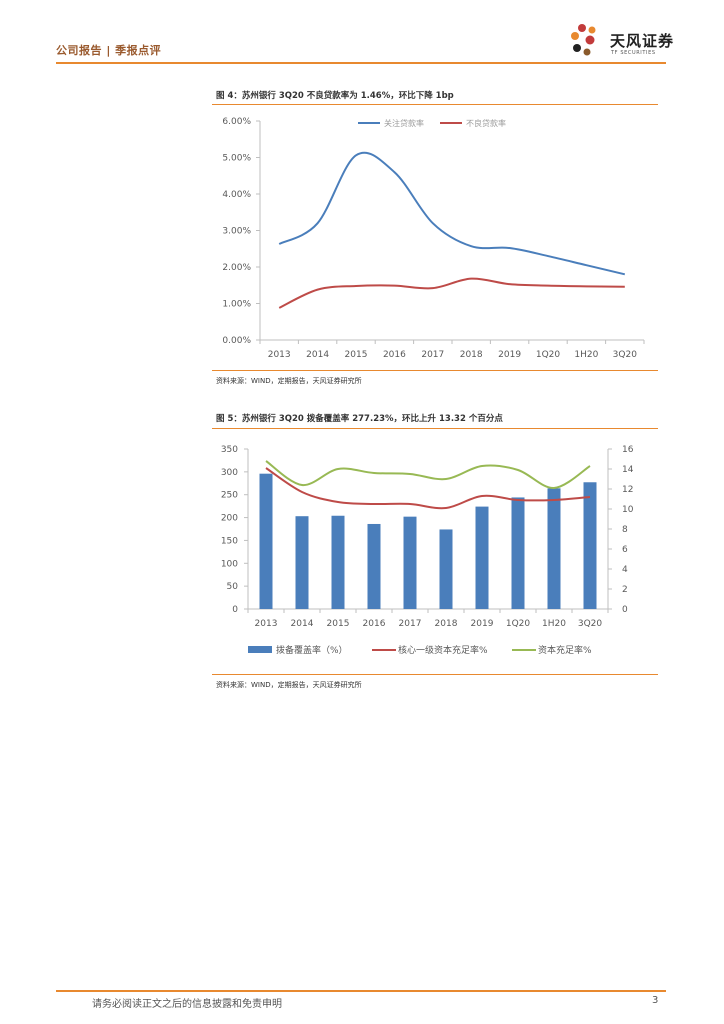  Describe the element at coordinates (642, 41) in the screenshot. I see `brand-name: 天风证券` at that location.